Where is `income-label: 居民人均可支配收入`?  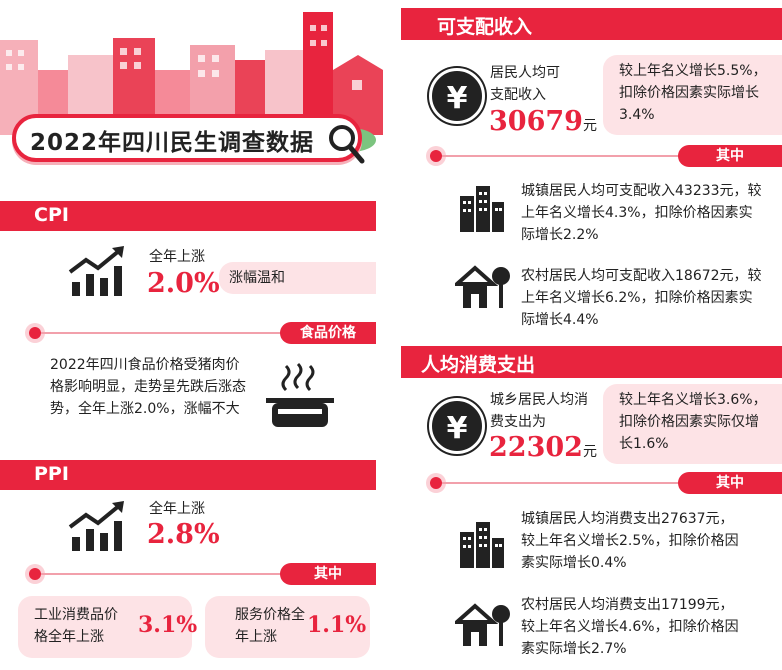 income-label: 居民人均可支配收入 is located at coordinates (525, 84).